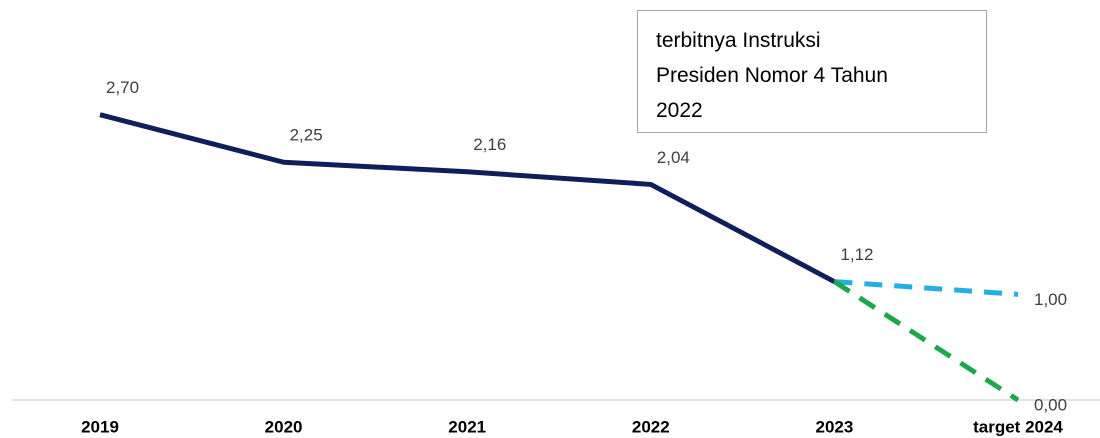 The image size is (1100, 438). What do you see at coordinates (306, 135) in the screenshot?
I see `data-label: 2,25` at bounding box center [306, 135].